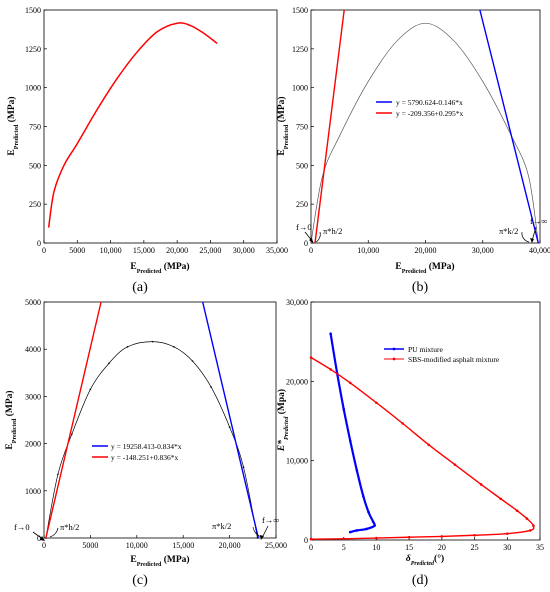 This screenshot has width=550, height=592. I want to click on annotation-pik-b: π*k/2, so click(508, 231).